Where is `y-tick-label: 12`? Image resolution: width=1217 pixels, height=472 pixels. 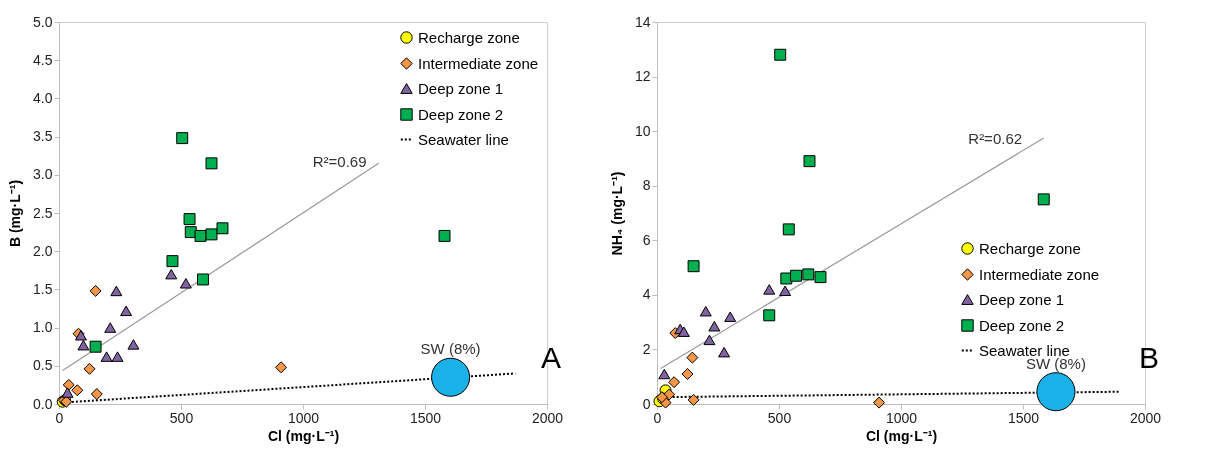 y-tick-label: 12 is located at coordinates (642, 76).